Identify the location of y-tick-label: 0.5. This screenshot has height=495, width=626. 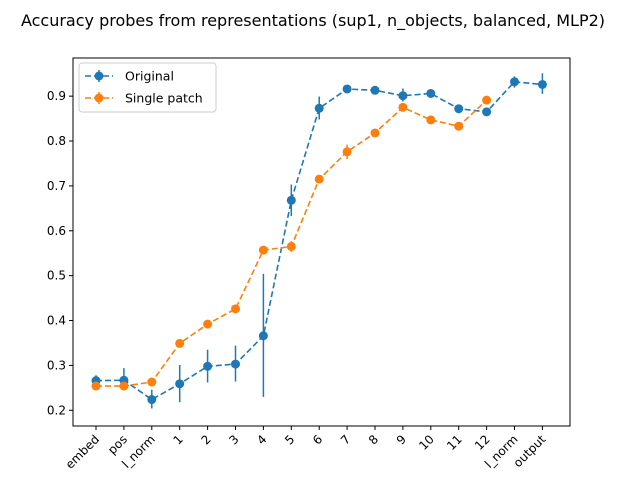
(56, 276).